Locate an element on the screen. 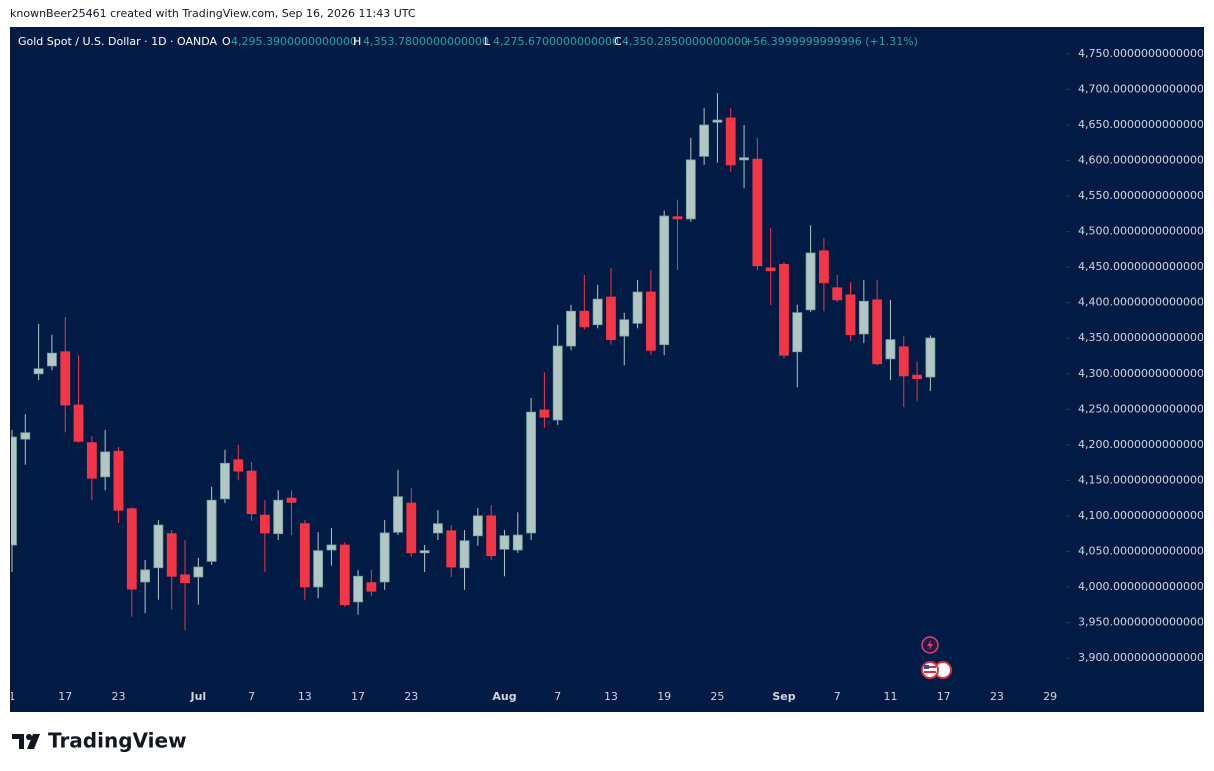 The height and width of the screenshot is (771, 1214). legend-key: O is located at coordinates (226, 41).